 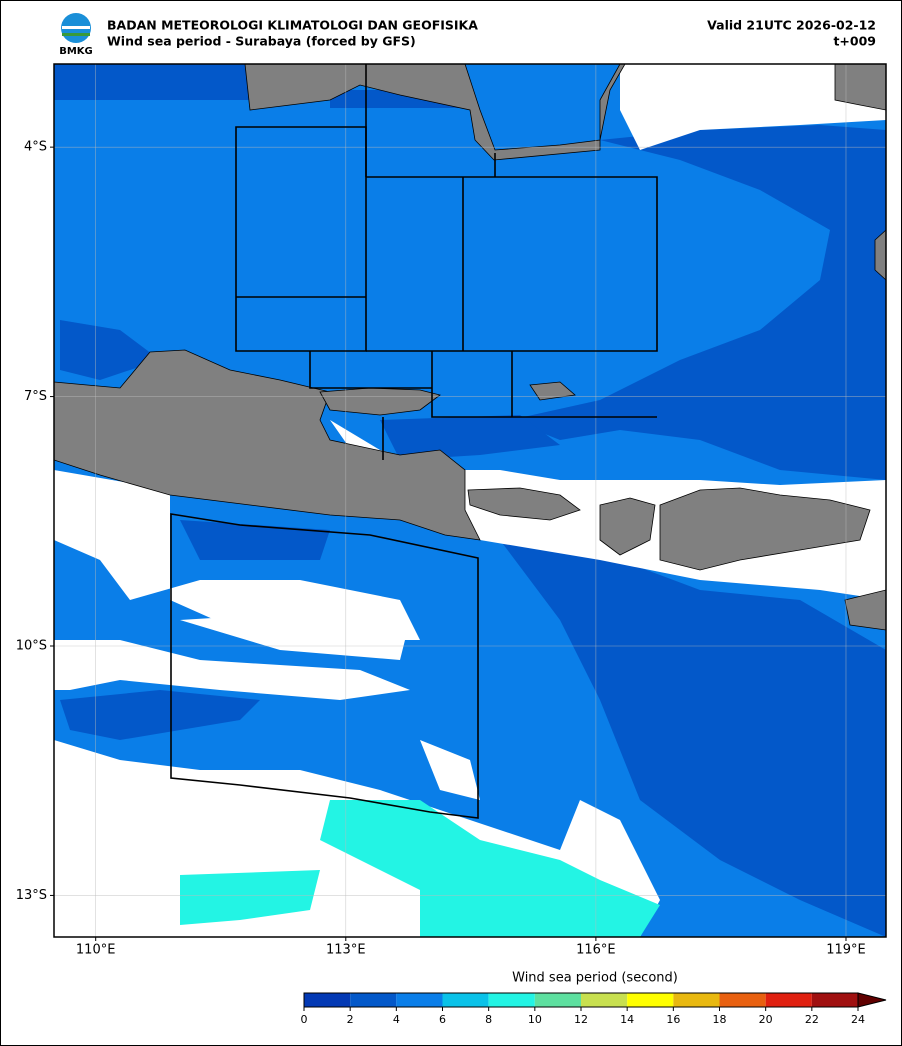 What do you see at coordinates (35, 396) in the screenshot?
I see `y-tick-label: 7°S` at bounding box center [35, 396].